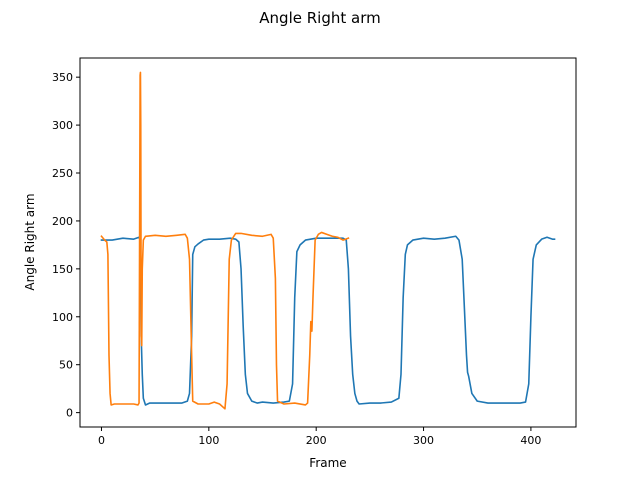 The width and height of the screenshot is (640, 480). Describe the element at coordinates (101, 440) in the screenshot. I see `x-tick-label: 0` at that location.